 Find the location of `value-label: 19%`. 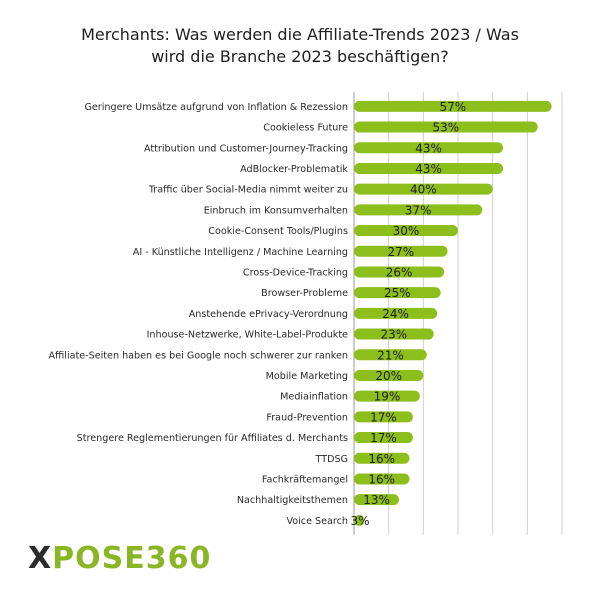

value-label: 19% is located at coordinates (387, 397).